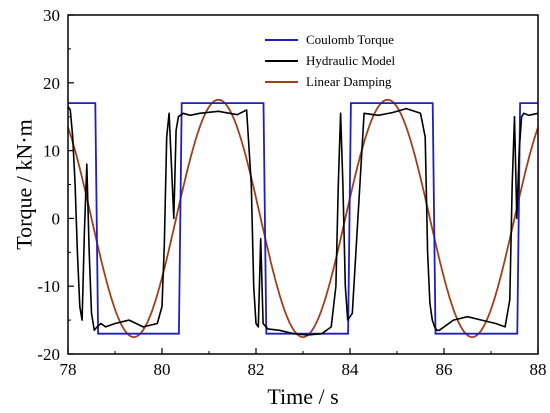 The width and height of the screenshot is (550, 413). Describe the element at coordinates (48, 286) in the screenshot. I see `y-tick-label: -10` at that location.